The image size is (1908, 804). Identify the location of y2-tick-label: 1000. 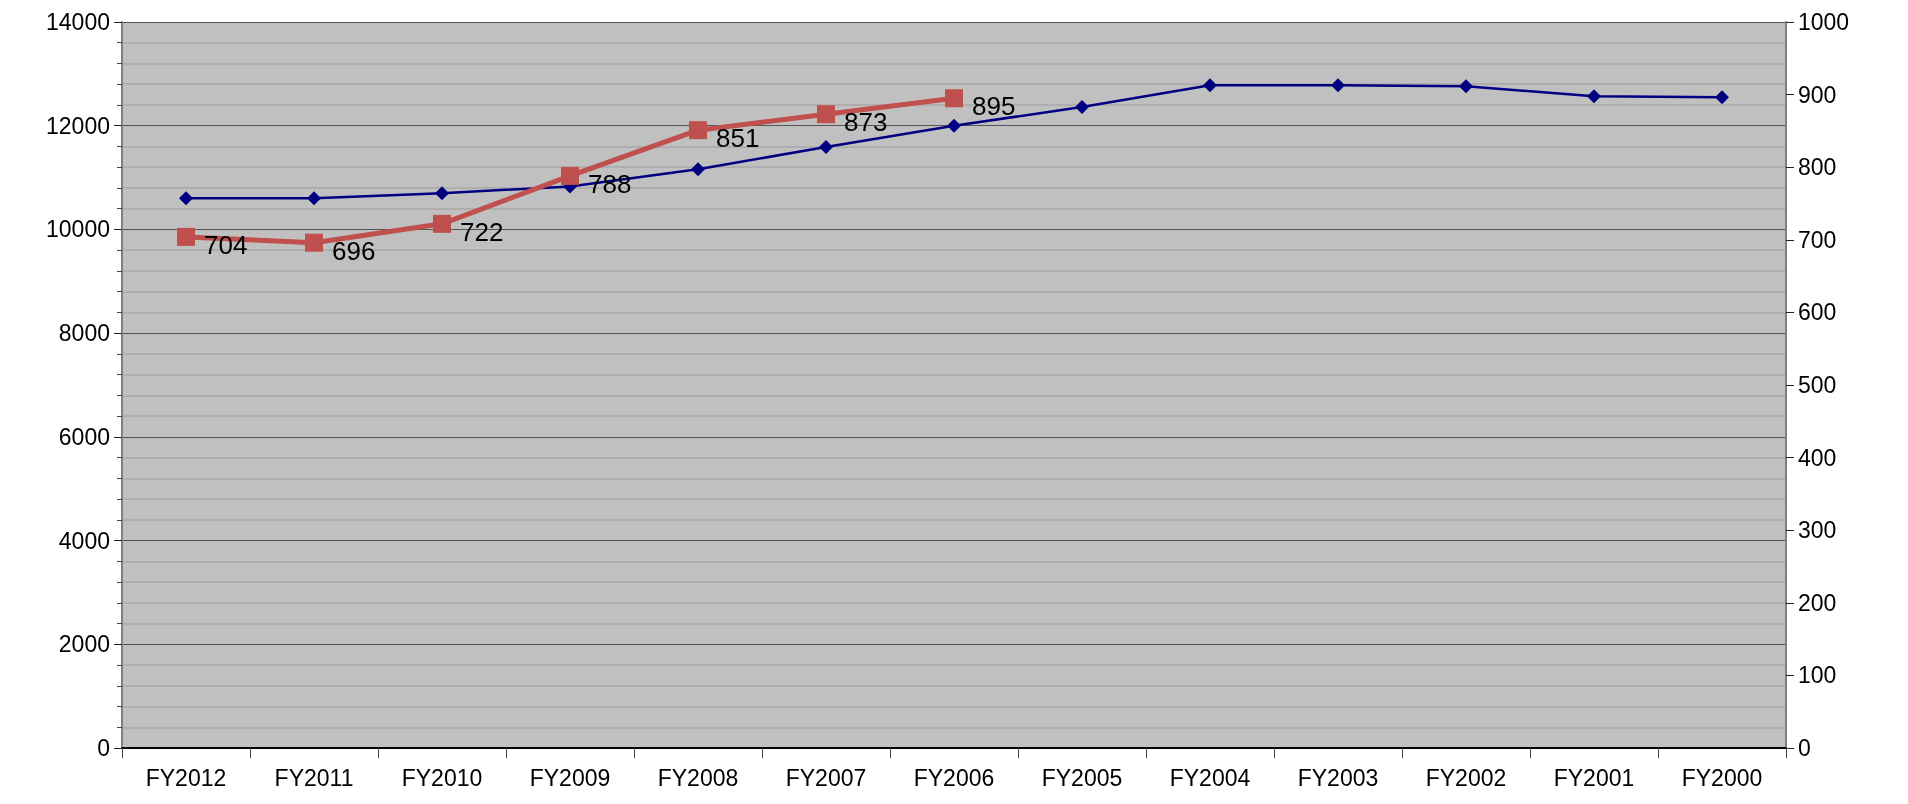
(1824, 22).